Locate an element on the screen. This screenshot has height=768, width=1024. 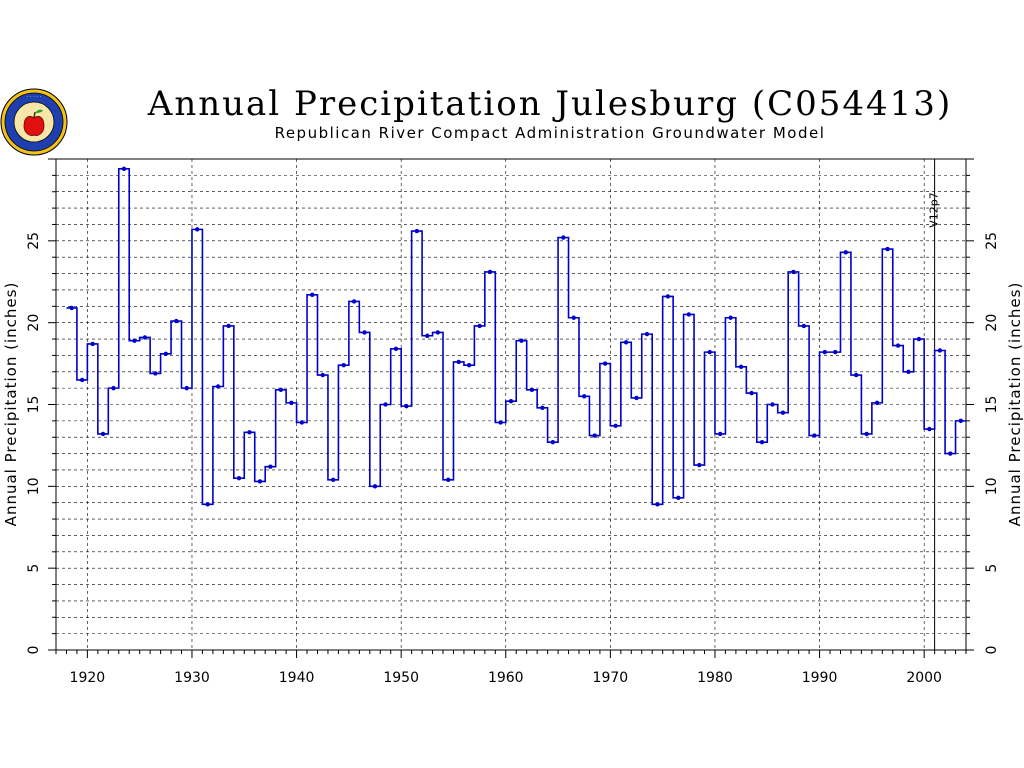
agency-seal-logo: · · · · · is located at coordinates (34, 122).